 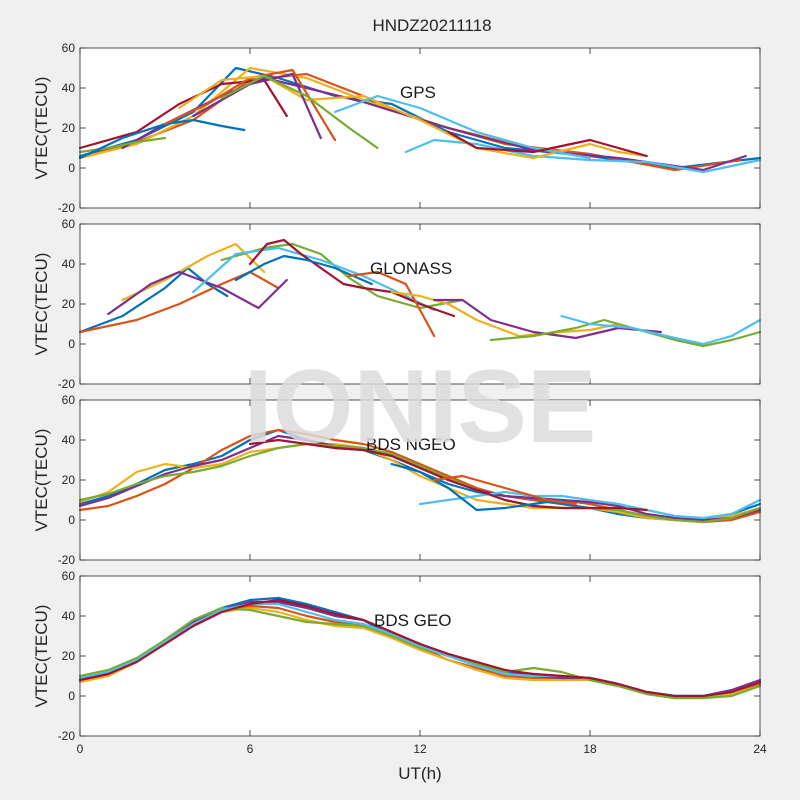 What do you see at coordinates (411, 268) in the screenshot?
I see `panel-label: GLONASS` at bounding box center [411, 268].